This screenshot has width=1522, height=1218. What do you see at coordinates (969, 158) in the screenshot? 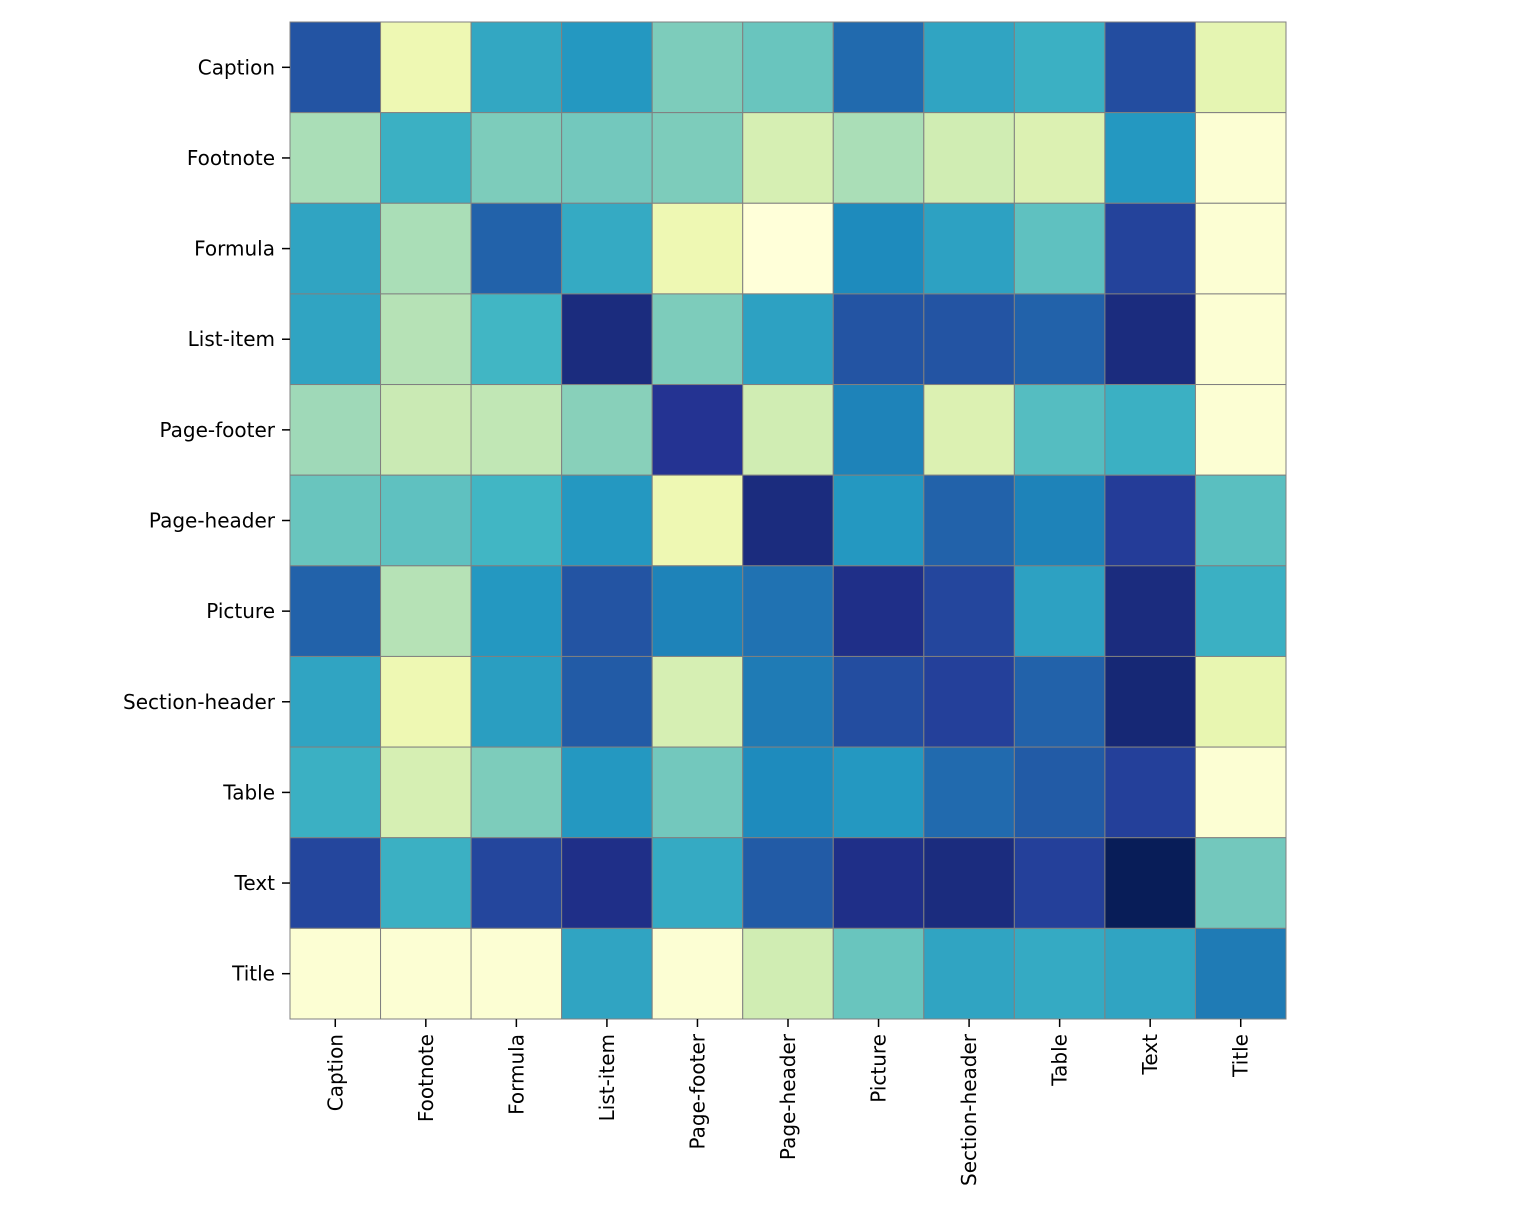
I see `heatmap-cell-footnote-section-header` at bounding box center [969, 158].